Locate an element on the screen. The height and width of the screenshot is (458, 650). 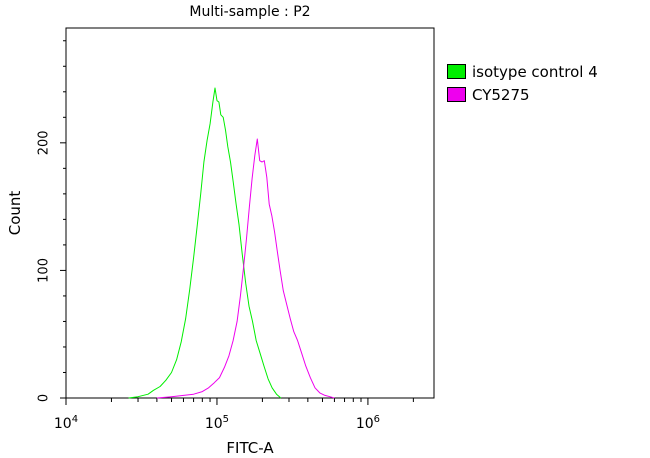
legend-label-isotype: isotype control 4 is located at coordinates (535, 71).